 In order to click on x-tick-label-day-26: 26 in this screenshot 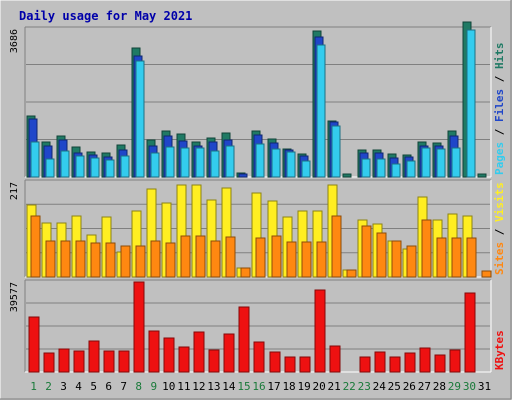, I will do `click(409, 386)`.